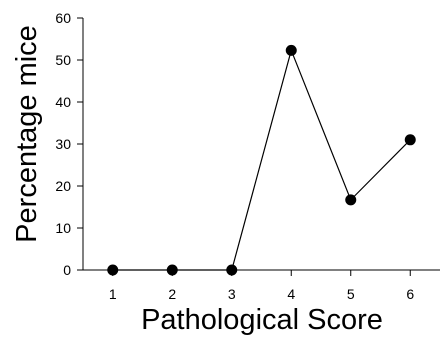 The width and height of the screenshot is (440, 337). What do you see at coordinates (291, 294) in the screenshot?
I see `x-tick-label: 4` at bounding box center [291, 294].